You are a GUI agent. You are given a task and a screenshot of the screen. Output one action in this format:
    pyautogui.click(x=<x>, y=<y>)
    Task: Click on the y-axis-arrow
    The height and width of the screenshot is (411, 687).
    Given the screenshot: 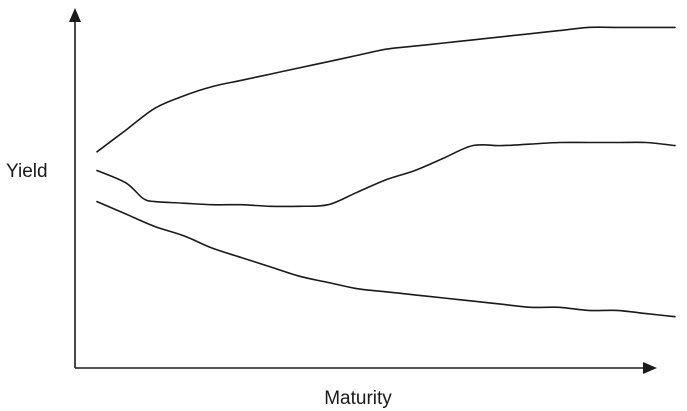 What is the action you would take?
    pyautogui.click(x=75, y=15)
    